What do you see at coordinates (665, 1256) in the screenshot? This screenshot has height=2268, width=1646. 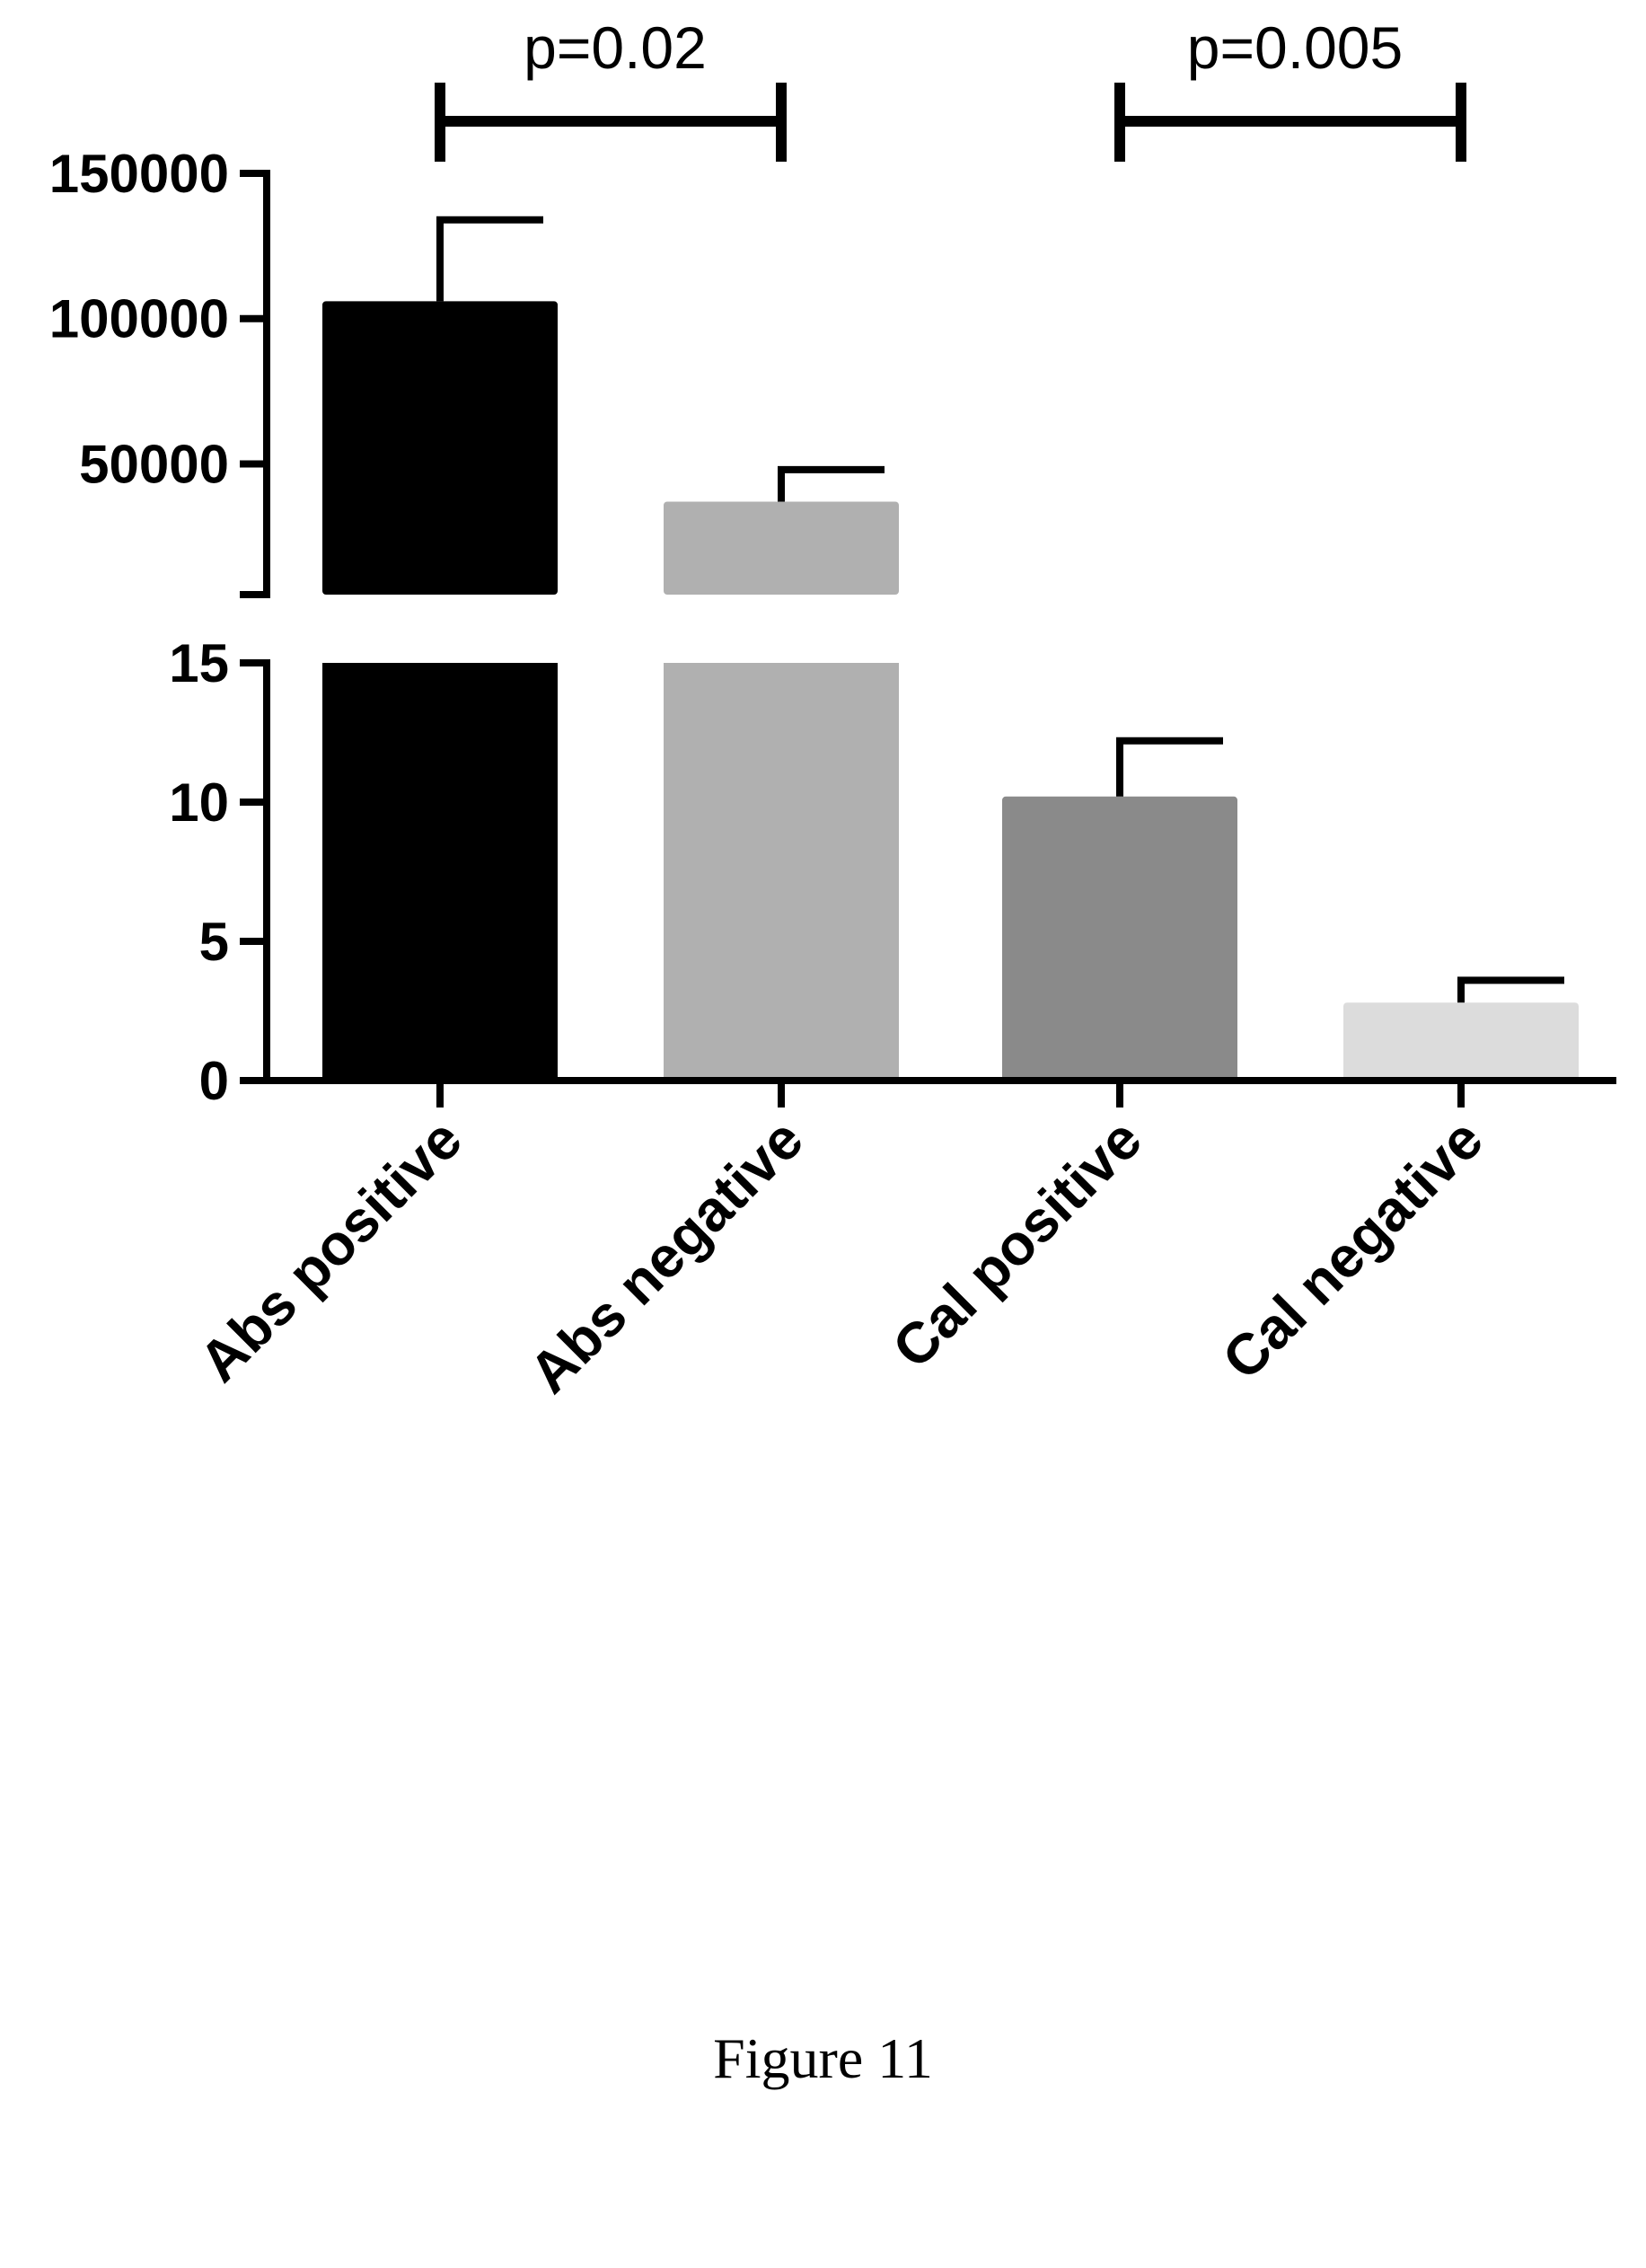 I see `x-tick-label-1: Abs negative` at bounding box center [665, 1256].